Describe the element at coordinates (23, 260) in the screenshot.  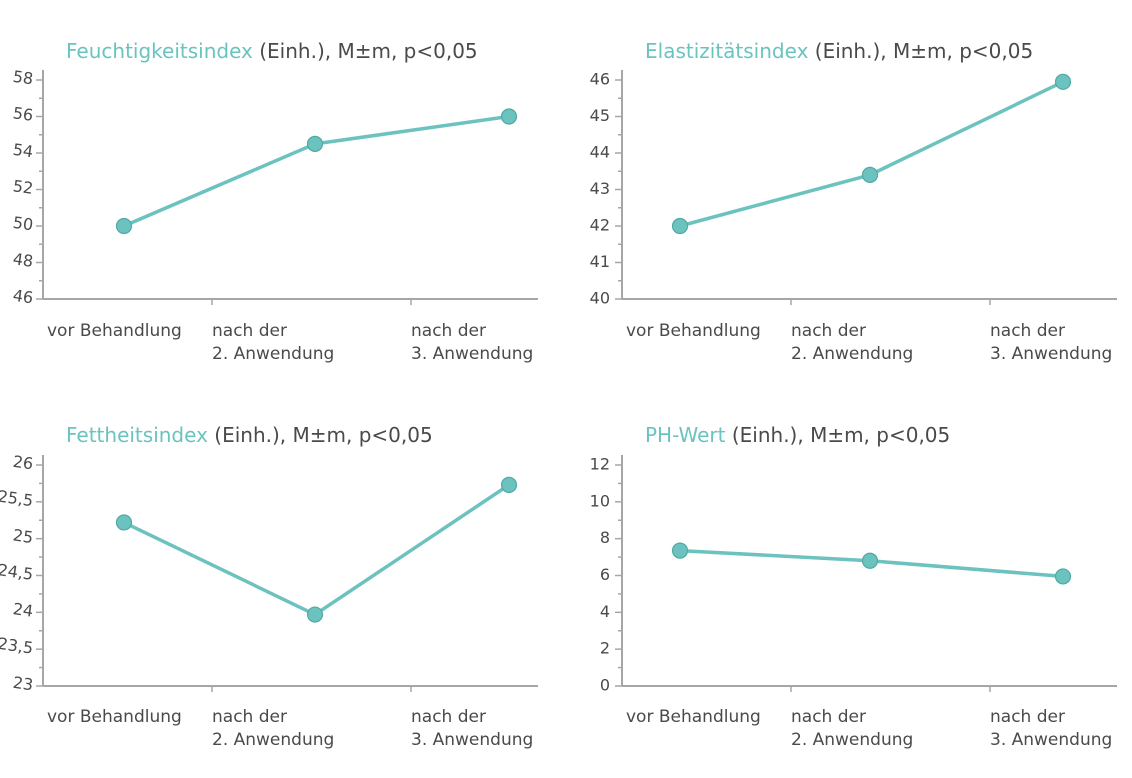
I see `y-tick-label: 48` at that location.